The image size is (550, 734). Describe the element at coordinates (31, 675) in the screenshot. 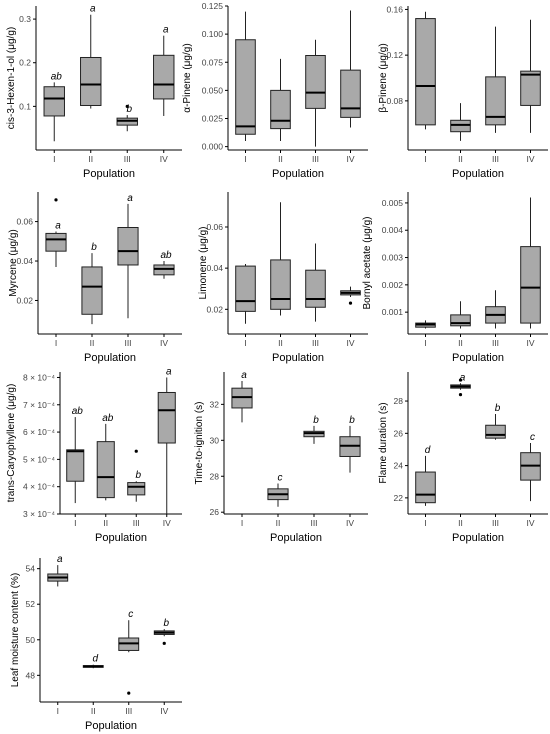

I see `y-tick-label: 48` at that location.